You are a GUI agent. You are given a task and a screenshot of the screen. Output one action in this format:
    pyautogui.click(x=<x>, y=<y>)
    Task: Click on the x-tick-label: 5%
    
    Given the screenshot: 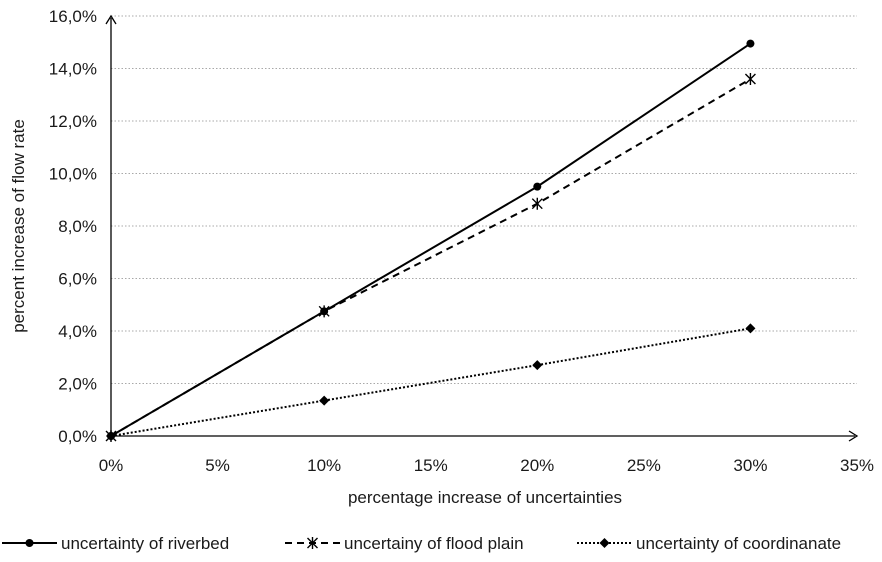 What is the action you would take?
    pyautogui.click(x=217, y=465)
    